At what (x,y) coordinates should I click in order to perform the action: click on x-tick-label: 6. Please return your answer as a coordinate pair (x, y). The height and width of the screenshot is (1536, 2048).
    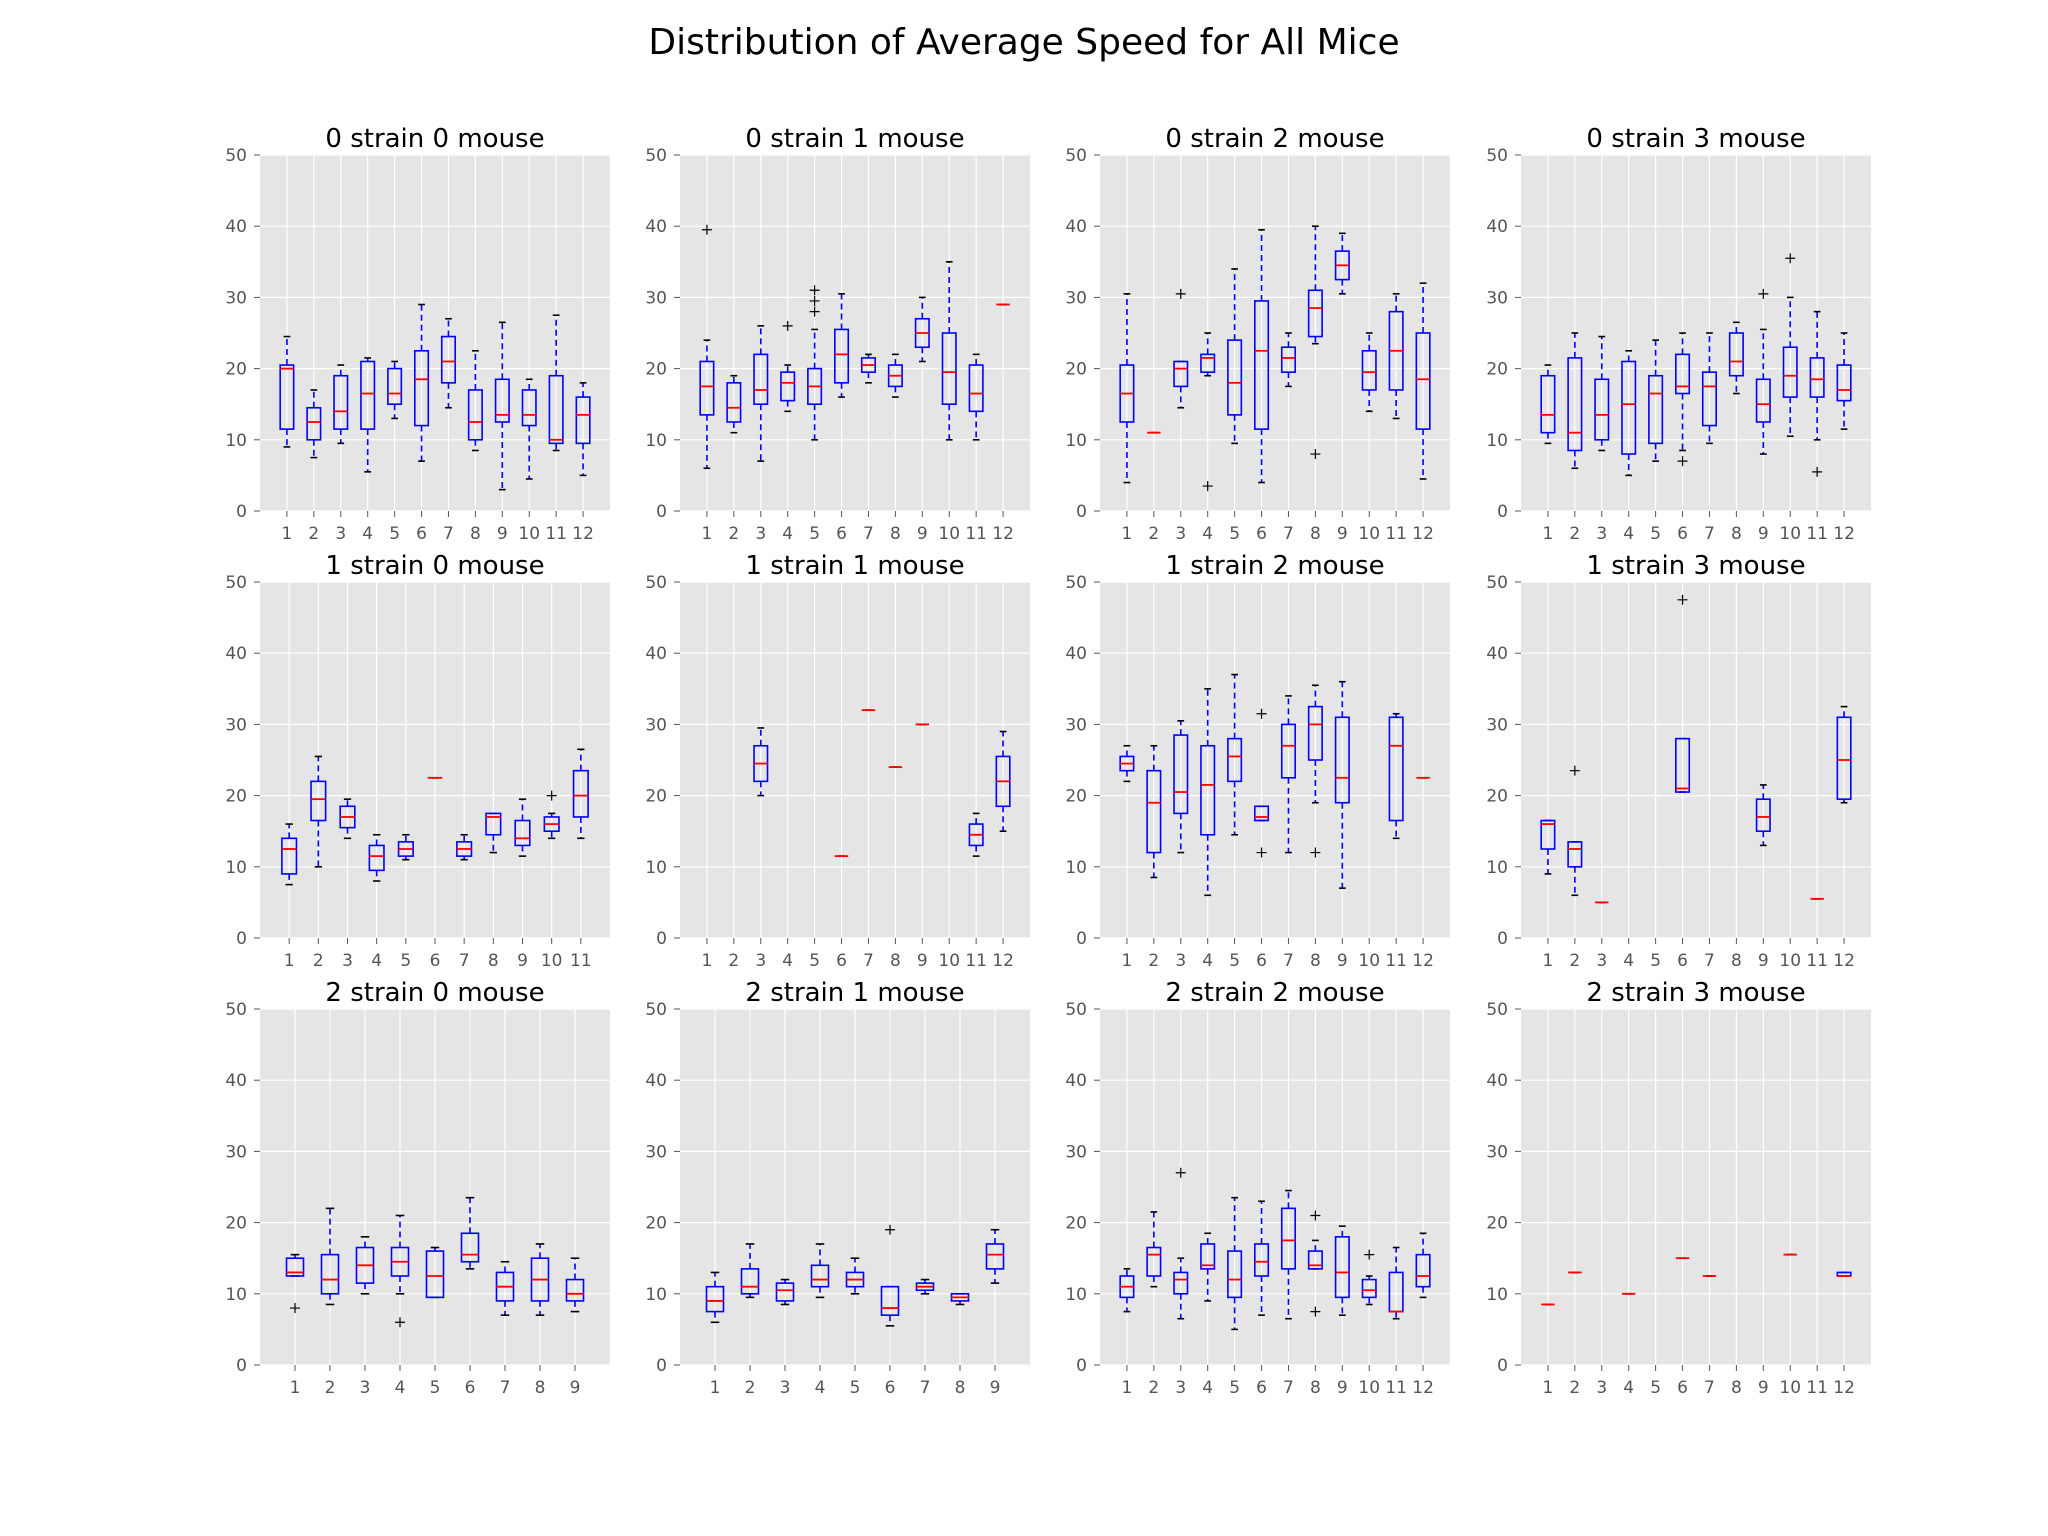
    Looking at the image, I should click on (1682, 1388).